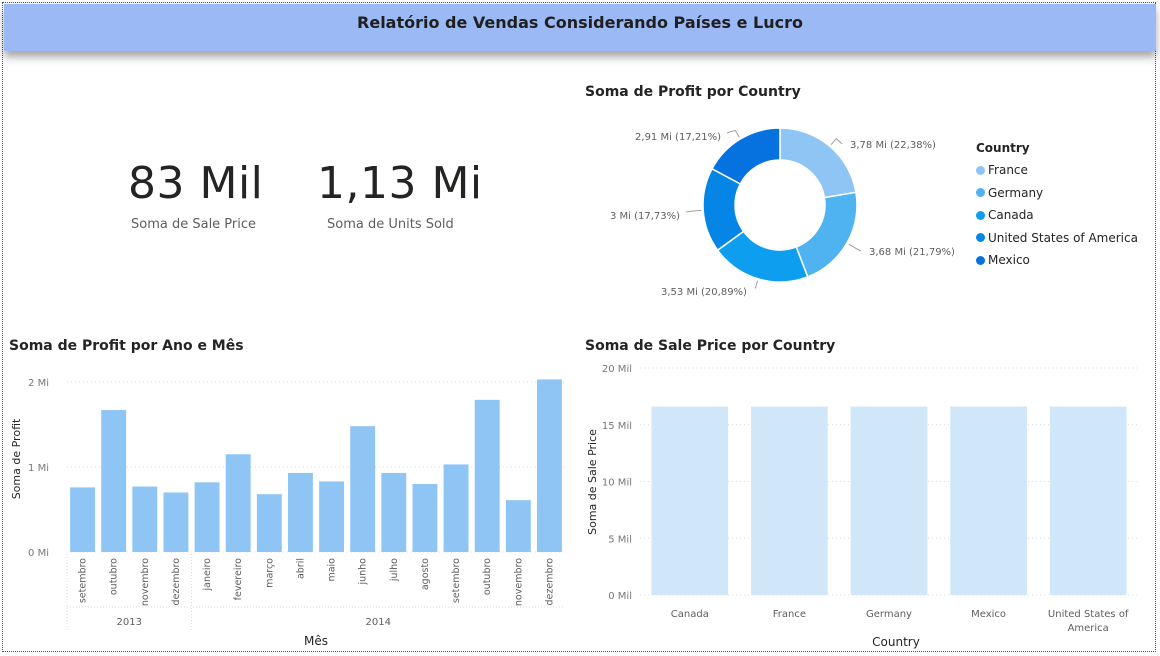 The width and height of the screenshot is (1160, 656). Describe the element at coordinates (194, 224) in the screenshot. I see `kpi-sale-price-label: Soma de Sale Price` at that location.